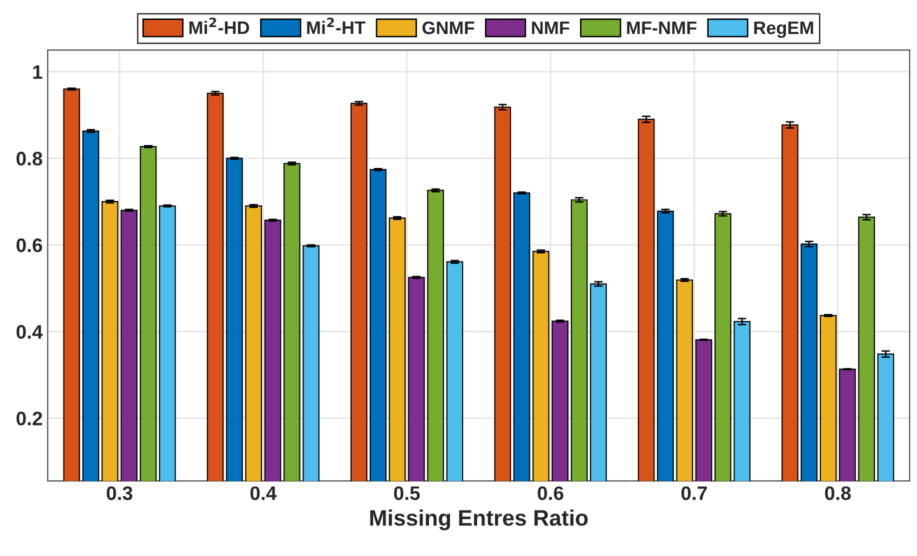  What do you see at coordinates (29, 332) in the screenshot?
I see `y-tick-label: 0.4` at bounding box center [29, 332].